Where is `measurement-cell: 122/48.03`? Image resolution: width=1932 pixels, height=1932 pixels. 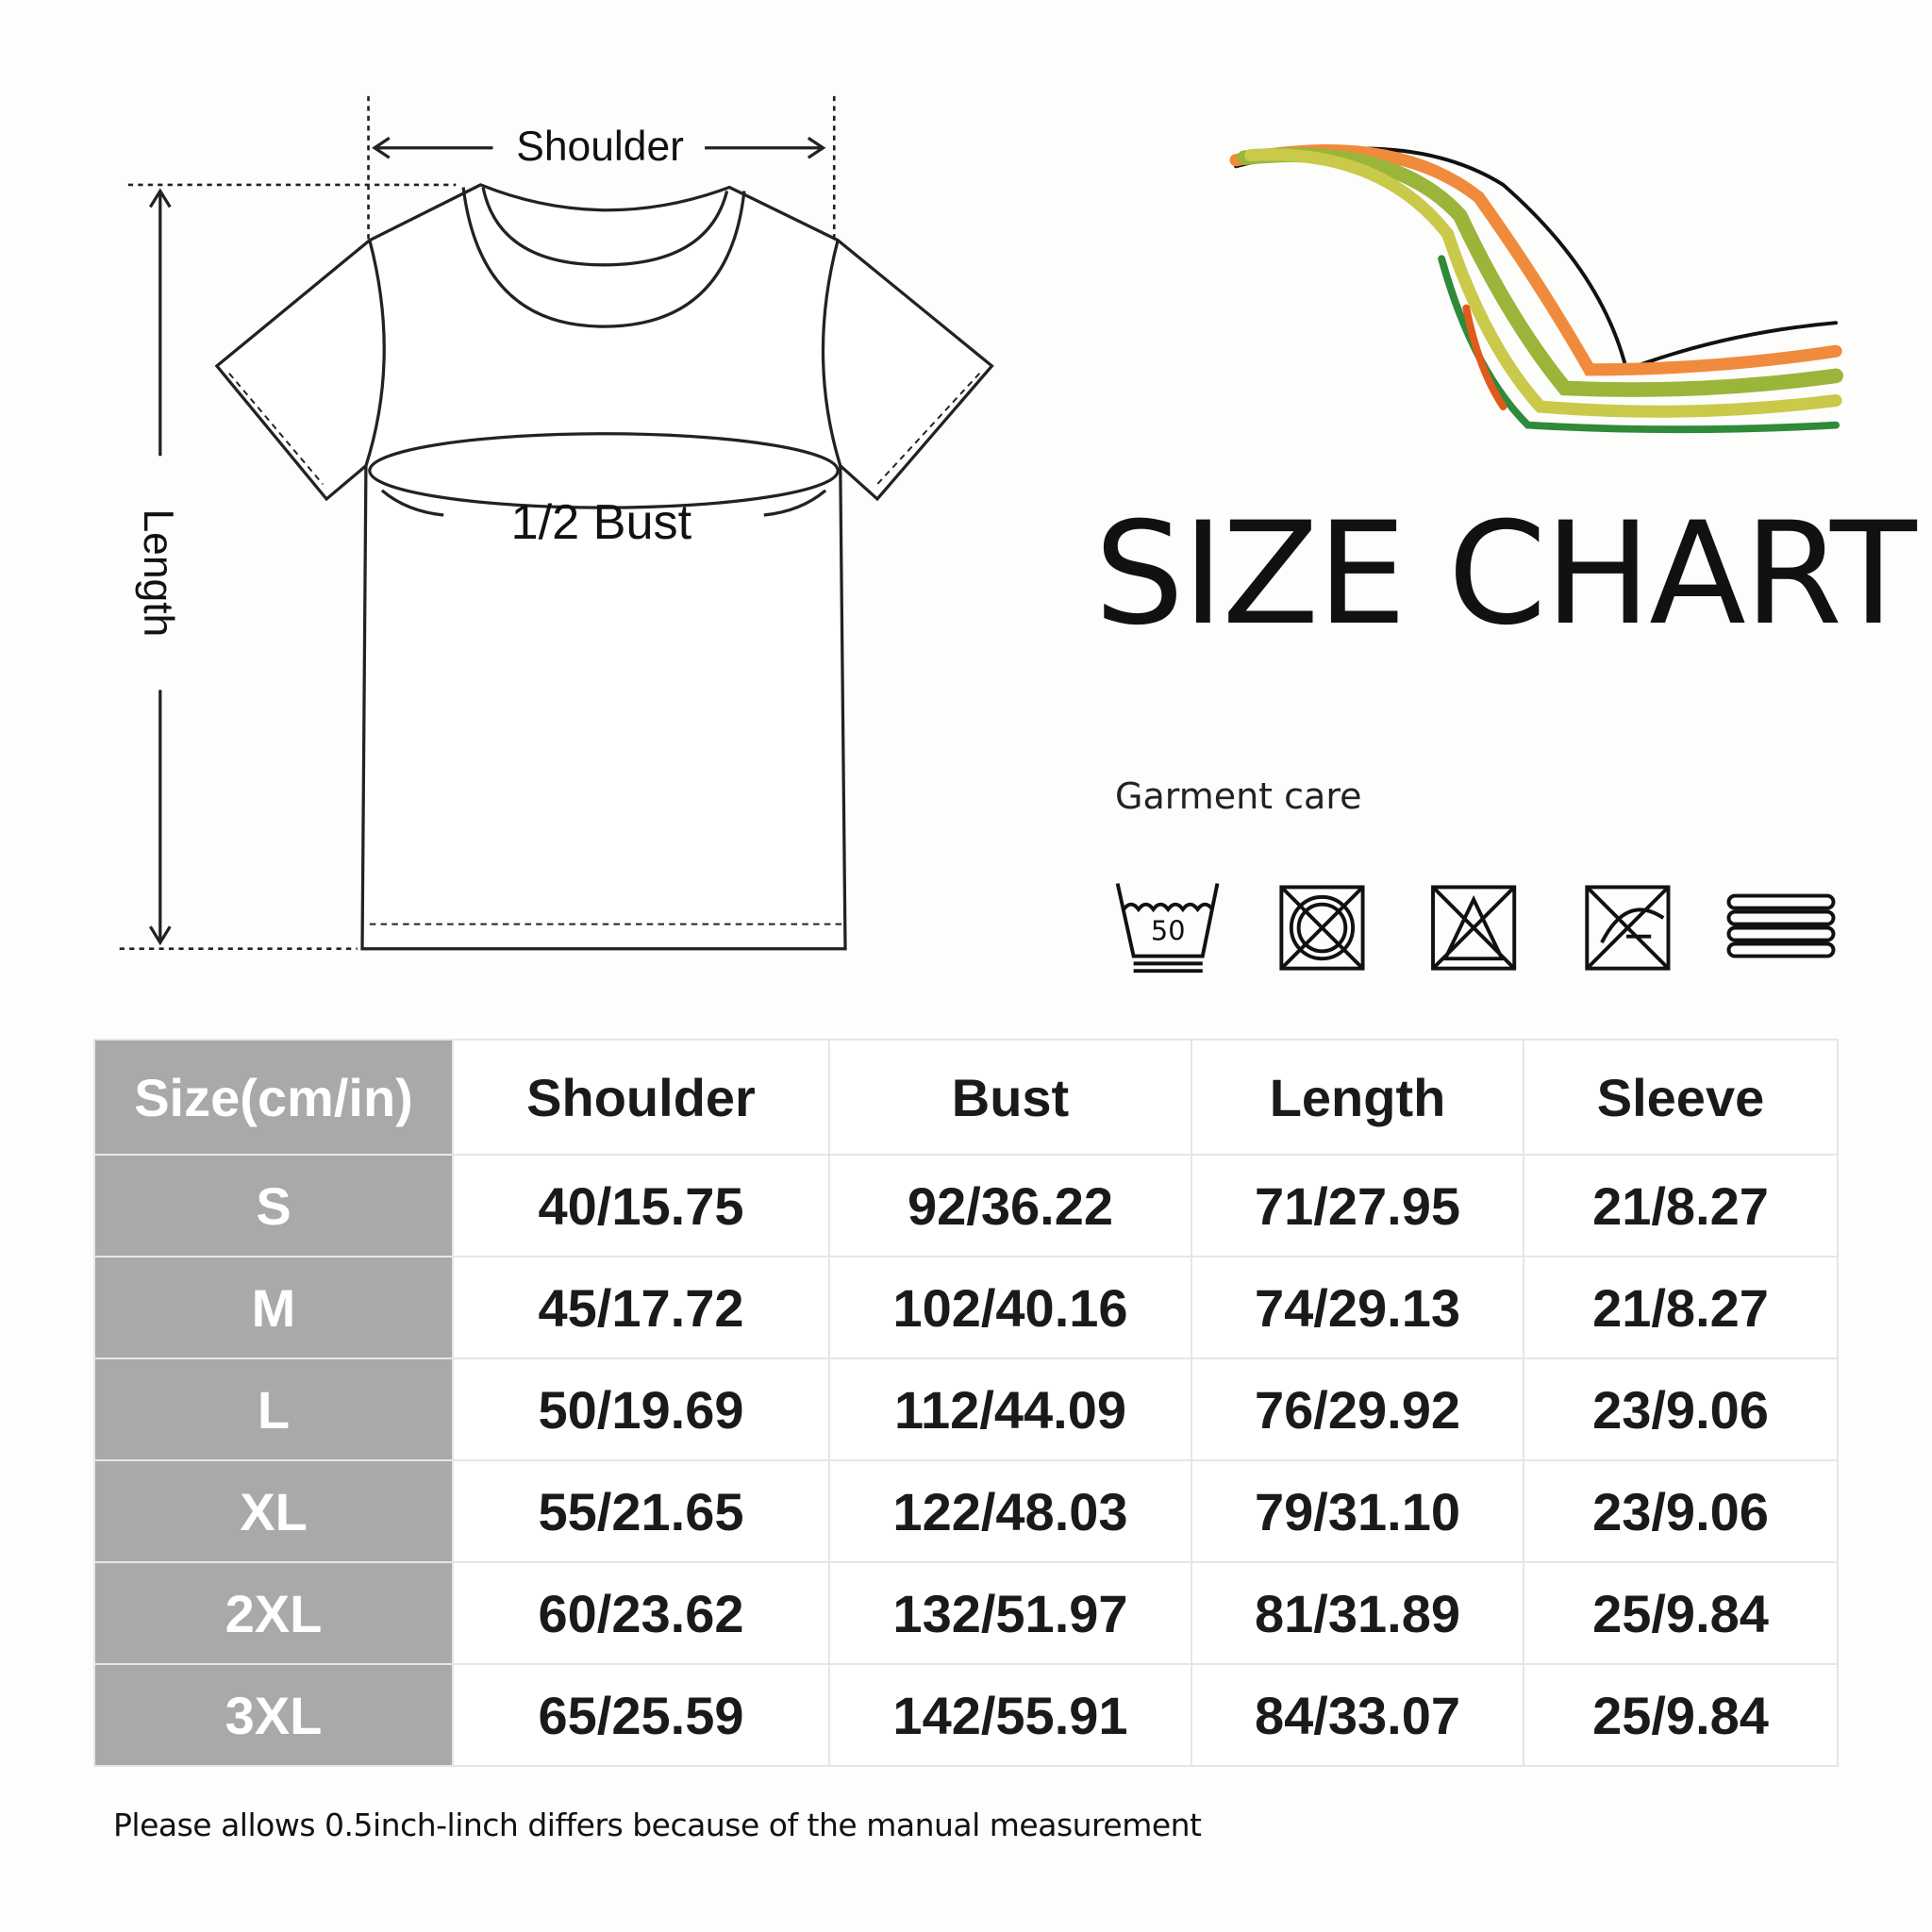
measurement-cell: 122/48.03 is located at coordinates (1010, 1511).